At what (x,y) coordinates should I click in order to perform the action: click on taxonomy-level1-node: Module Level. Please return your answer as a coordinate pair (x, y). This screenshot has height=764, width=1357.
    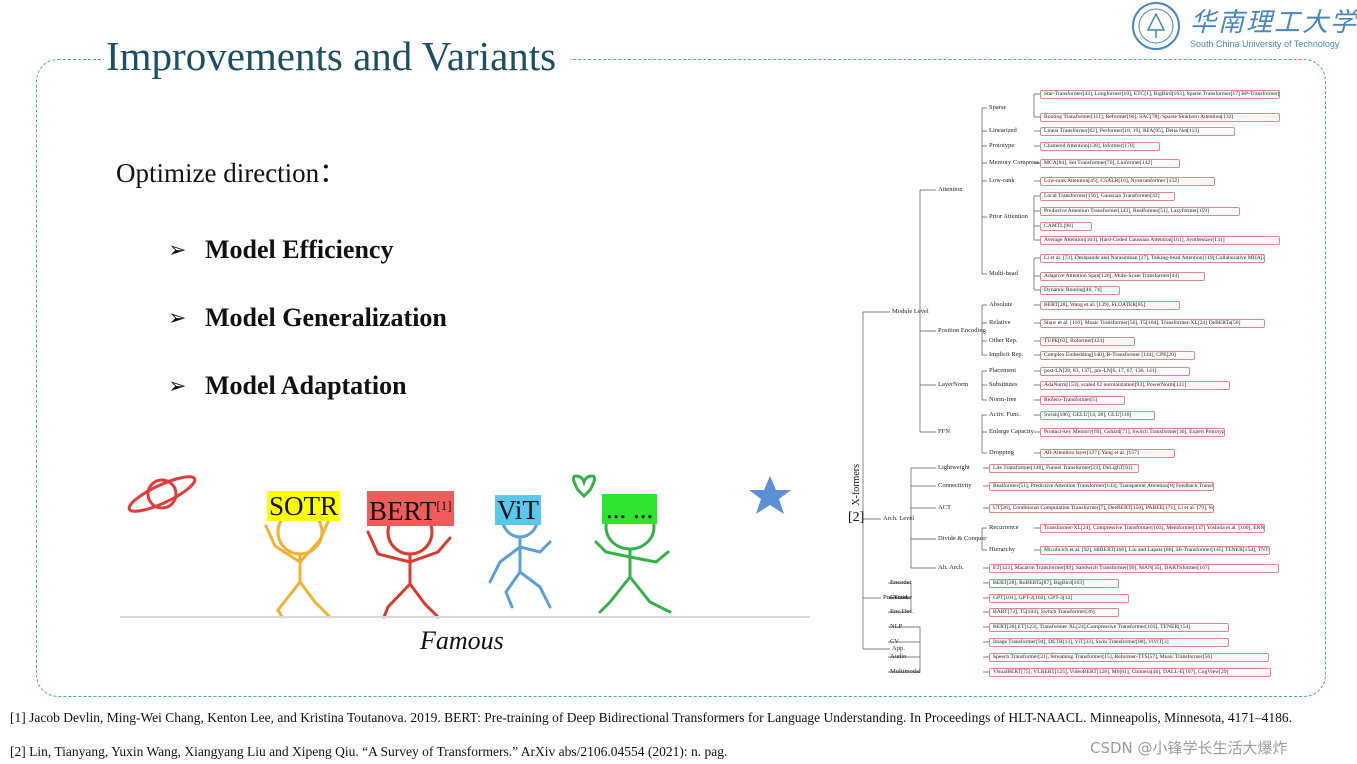
    Looking at the image, I should click on (910, 311).